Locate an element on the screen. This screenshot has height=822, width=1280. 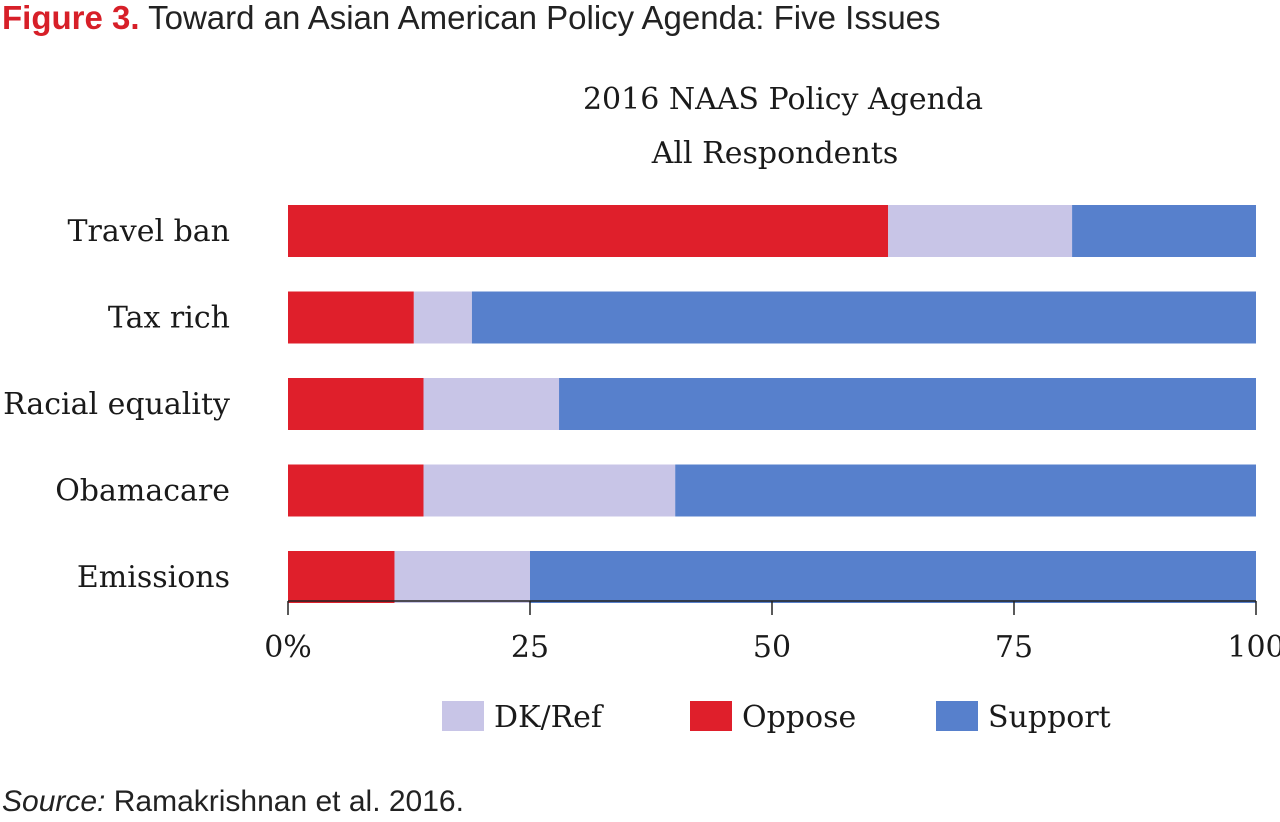
bar-emissions-support is located at coordinates (893, 577).